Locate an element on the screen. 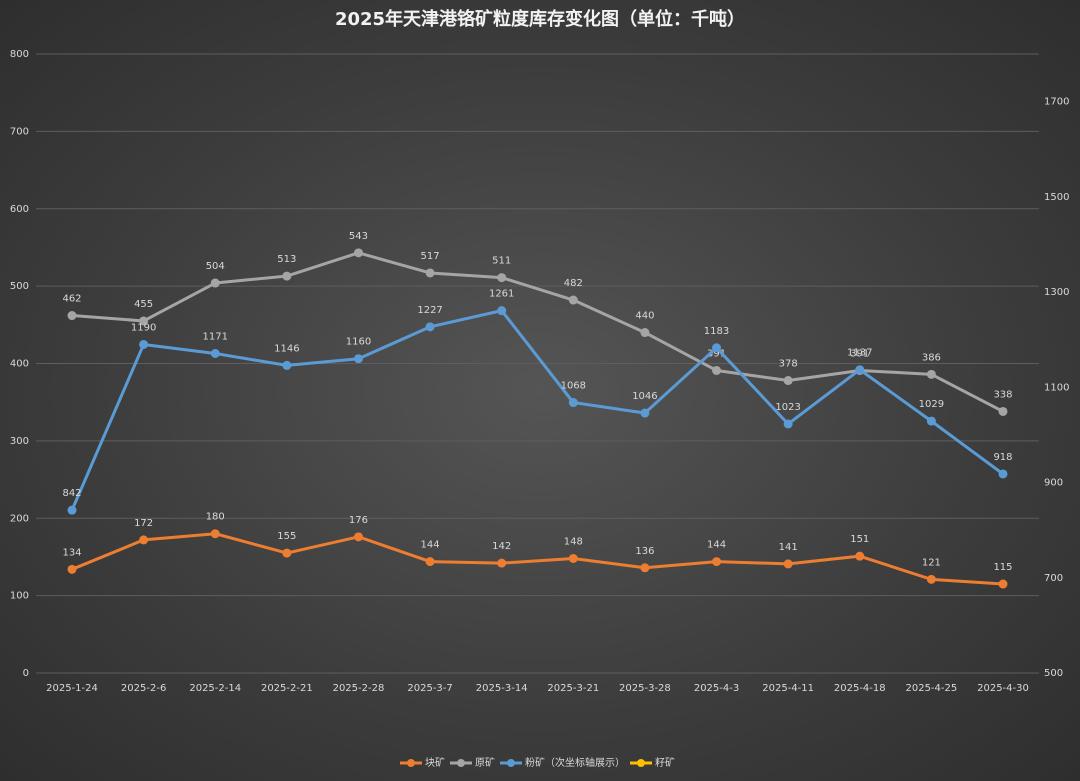 Image resolution: width=1080 pixels, height=781 pixels. data-label: 517 is located at coordinates (430, 256).